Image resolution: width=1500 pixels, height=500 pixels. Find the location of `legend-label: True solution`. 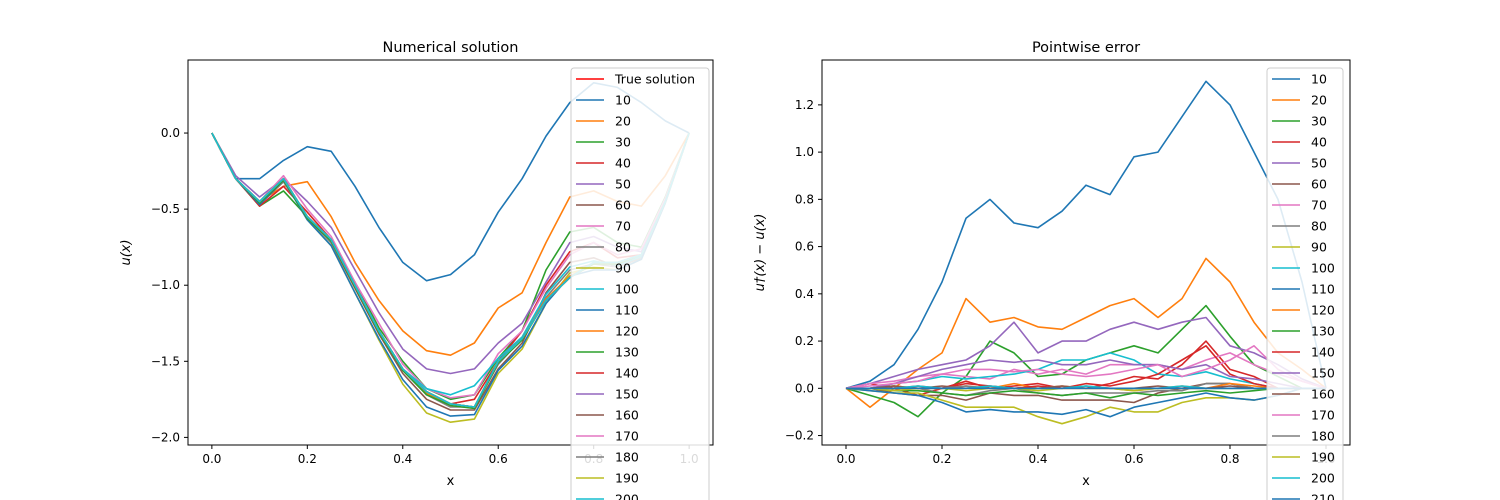

legend-label: True solution is located at coordinates (654, 79).